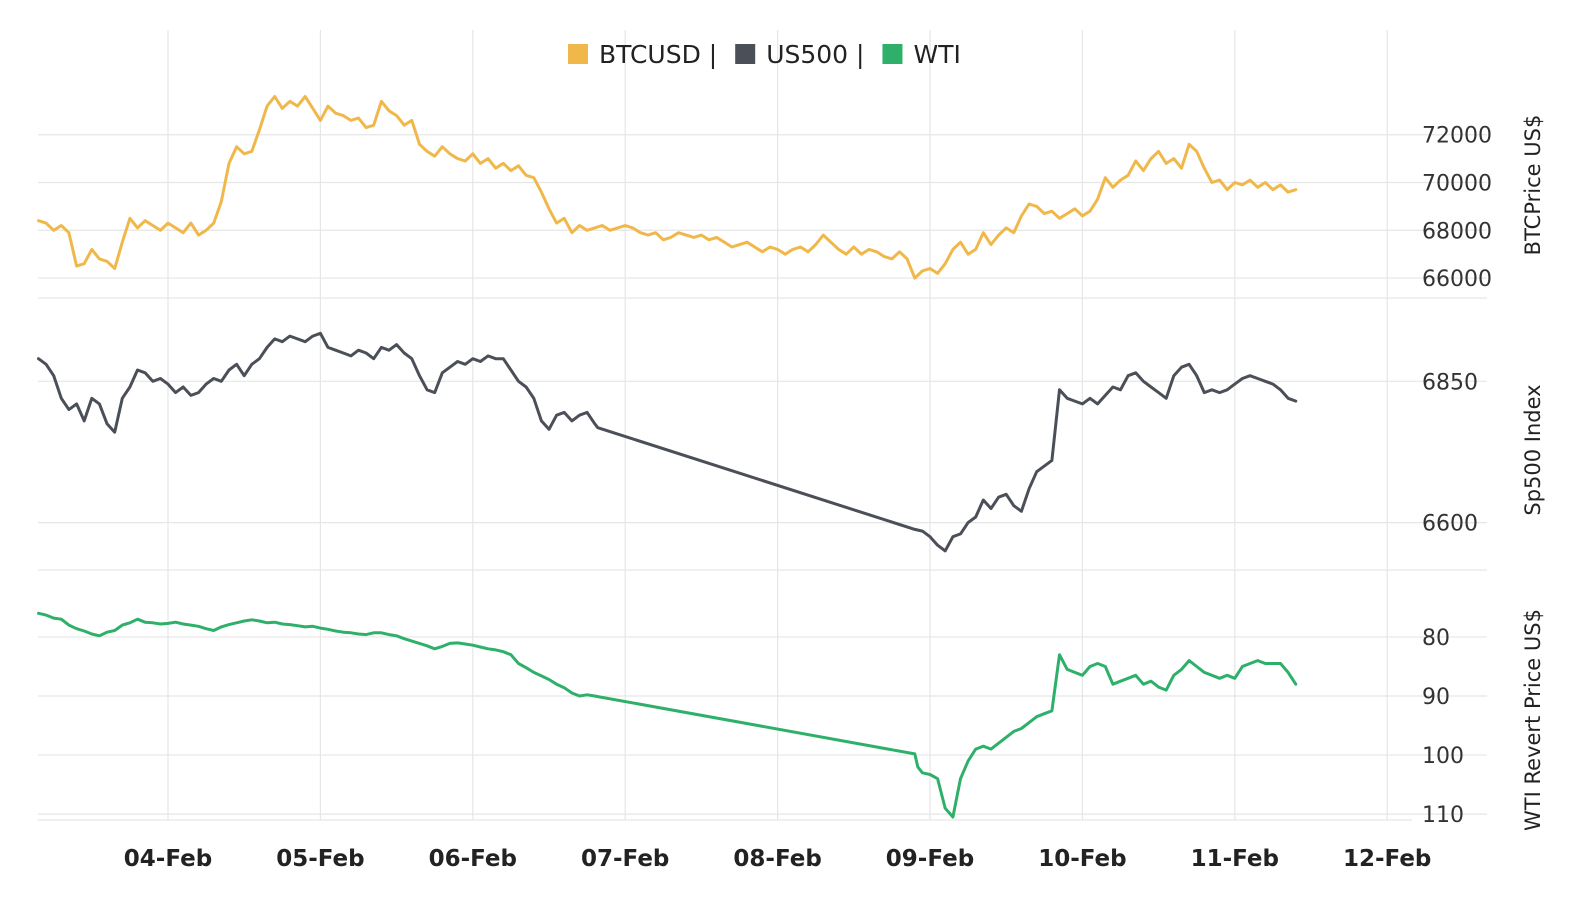  What do you see at coordinates (936, 54) in the screenshot?
I see `legend-label: WTI` at bounding box center [936, 54].